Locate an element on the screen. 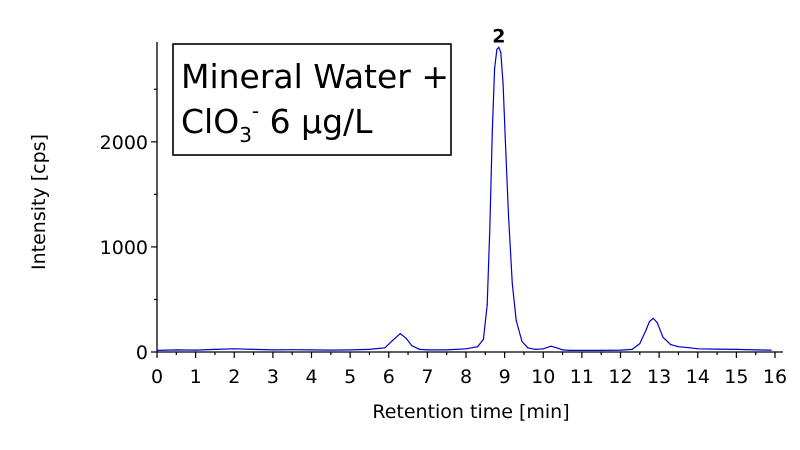 This screenshot has width=800, height=450. annotation-concentration: 6 µg/L is located at coordinates (316, 121).